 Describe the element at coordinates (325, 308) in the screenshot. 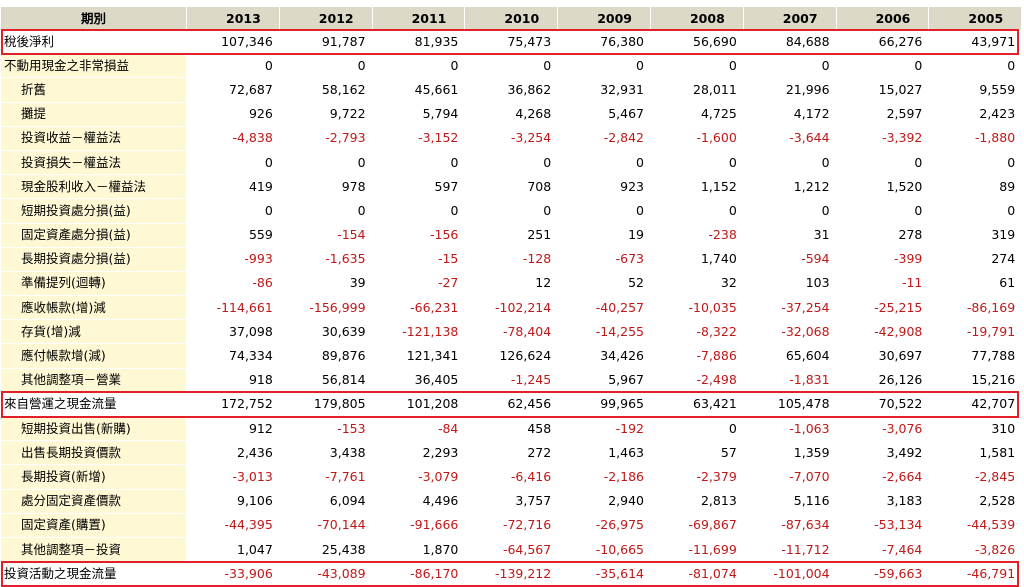

I see `value-cell: -156,999` at that location.